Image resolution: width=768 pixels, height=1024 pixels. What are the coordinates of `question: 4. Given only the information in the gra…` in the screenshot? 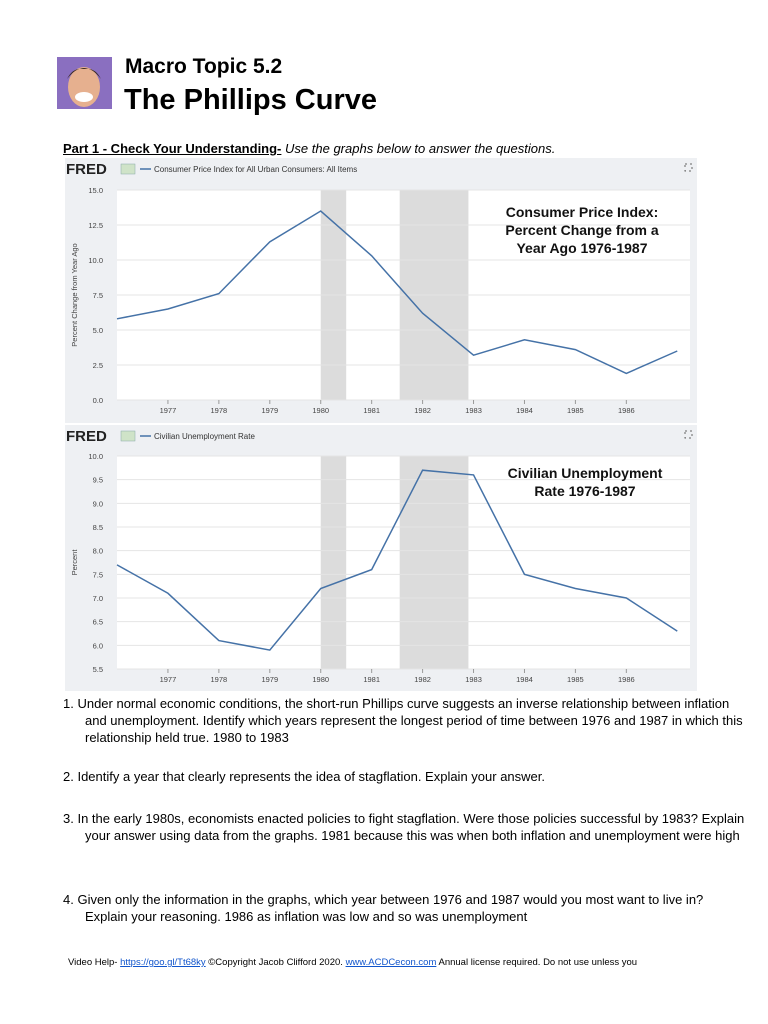 It's located at (383, 908).